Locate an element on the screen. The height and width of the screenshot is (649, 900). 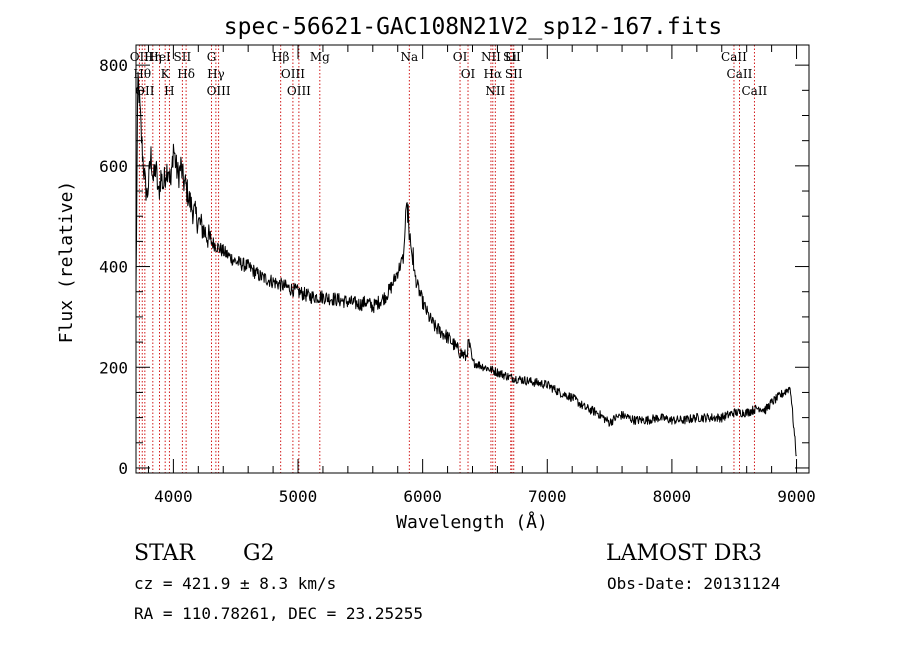
marker-label-26: CaII is located at coordinates (740, 74).